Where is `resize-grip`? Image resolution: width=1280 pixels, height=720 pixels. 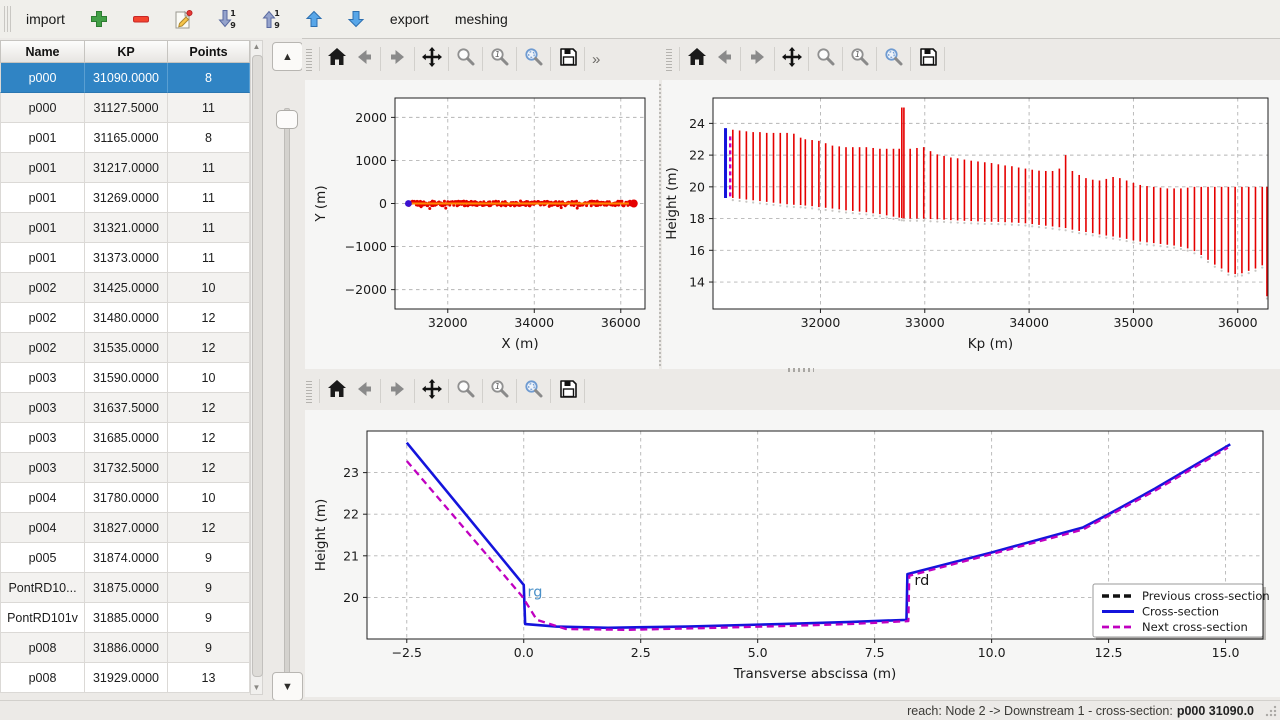 resize-grip is located at coordinates (1271, 711).